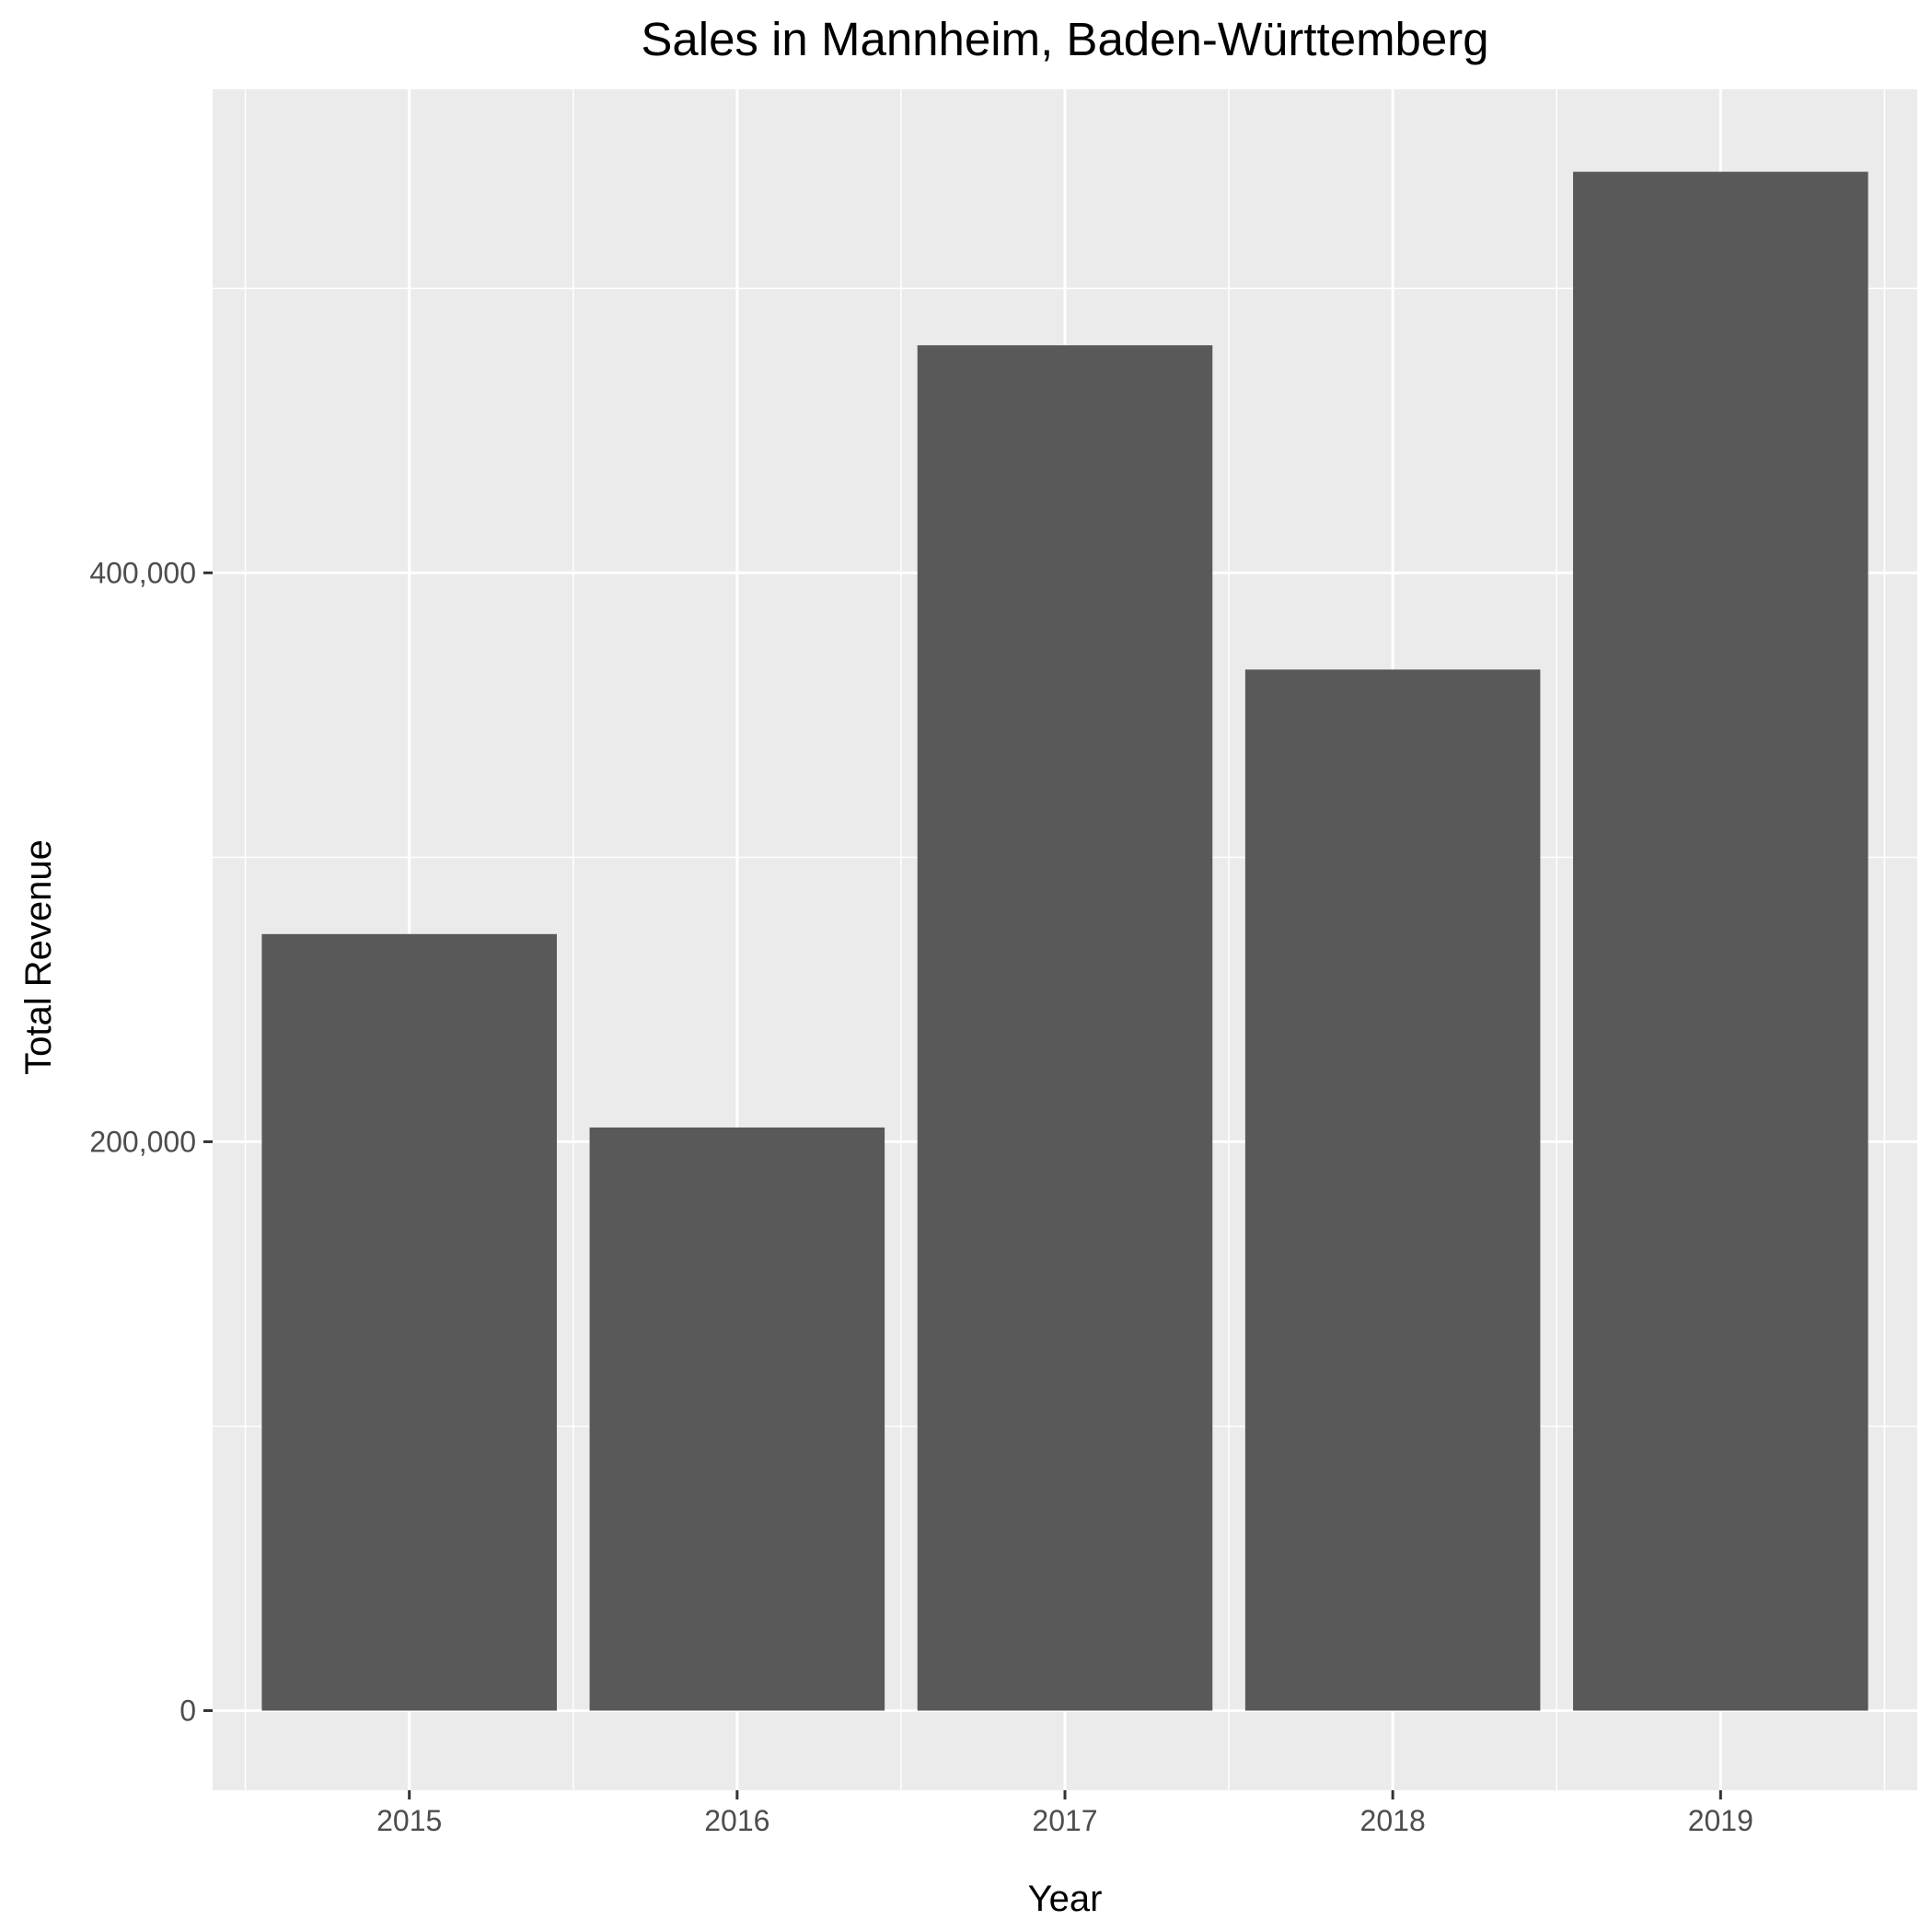 The image size is (1932, 1932). What do you see at coordinates (1064, 39) in the screenshot?
I see `chart-title: Sales in Mannheim, Baden-Württemberg` at bounding box center [1064, 39].